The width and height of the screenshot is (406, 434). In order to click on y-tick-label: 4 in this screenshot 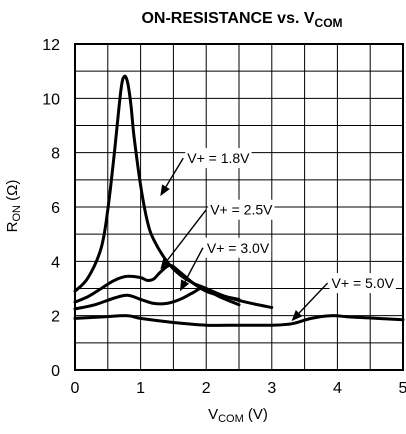, I will do `click(55, 262)`.